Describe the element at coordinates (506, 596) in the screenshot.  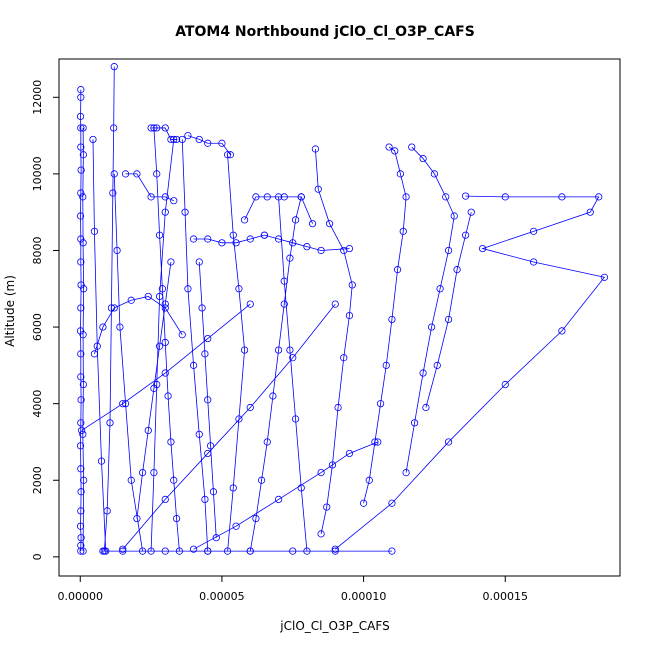
I see `x-tick-label: 0.00015` at that location.